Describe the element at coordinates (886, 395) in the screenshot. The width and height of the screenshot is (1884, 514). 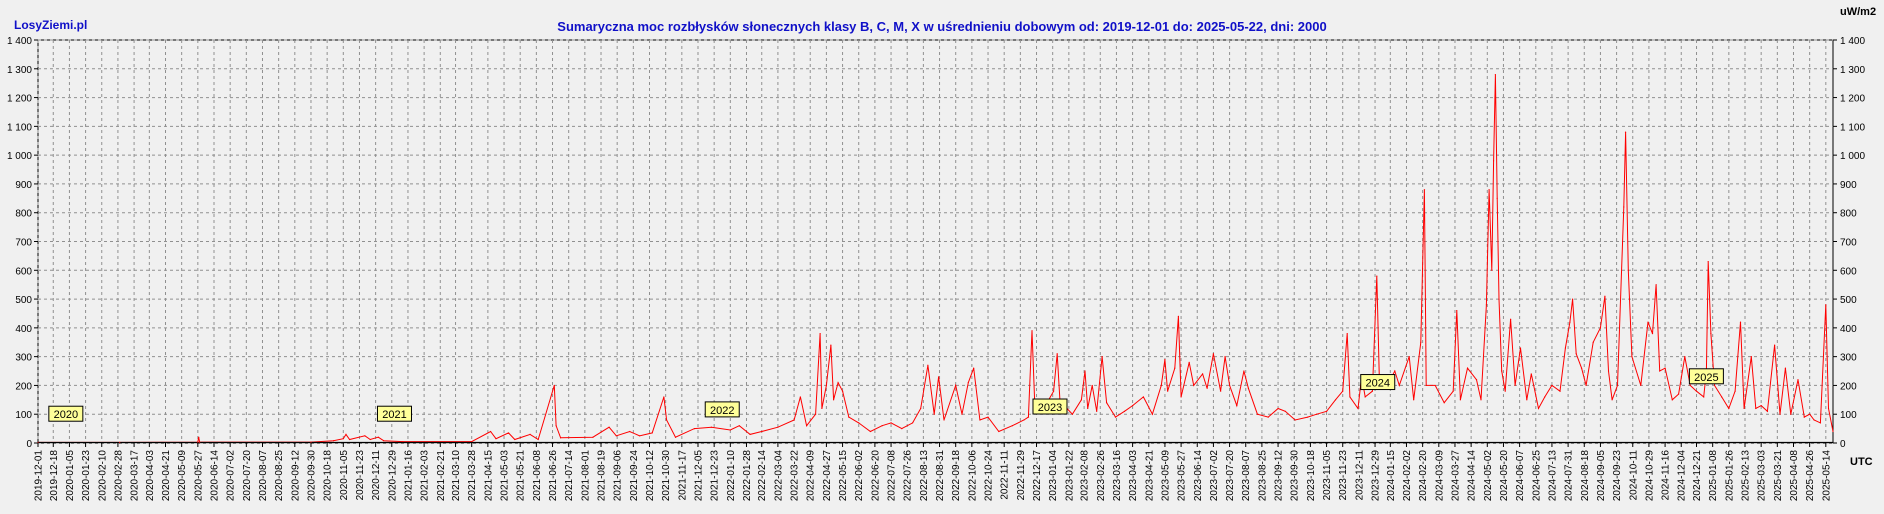
I see `year-labels: 2020 2021 2022 2023 2024 2025` at that location.